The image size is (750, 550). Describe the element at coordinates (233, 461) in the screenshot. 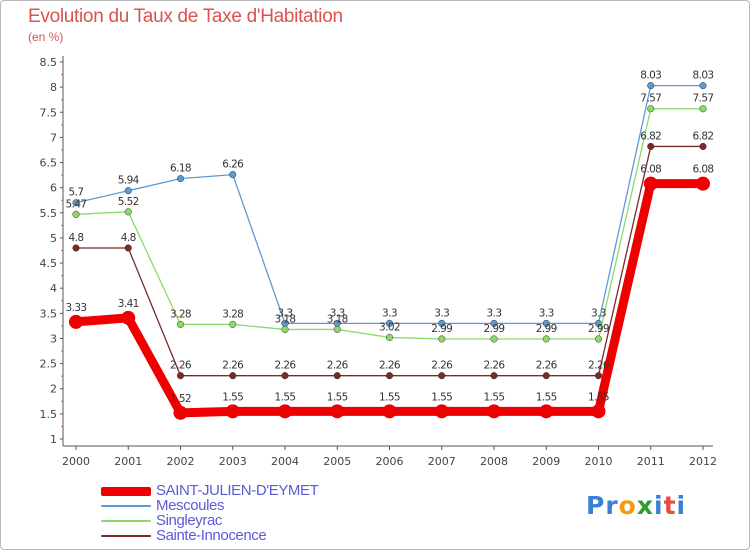

I see `x-tick-label: 2003` at that location.